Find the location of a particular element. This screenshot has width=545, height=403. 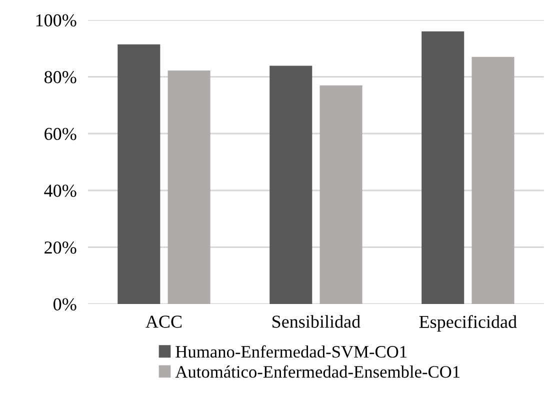

y-tick-label: 80% is located at coordinates (60, 77).